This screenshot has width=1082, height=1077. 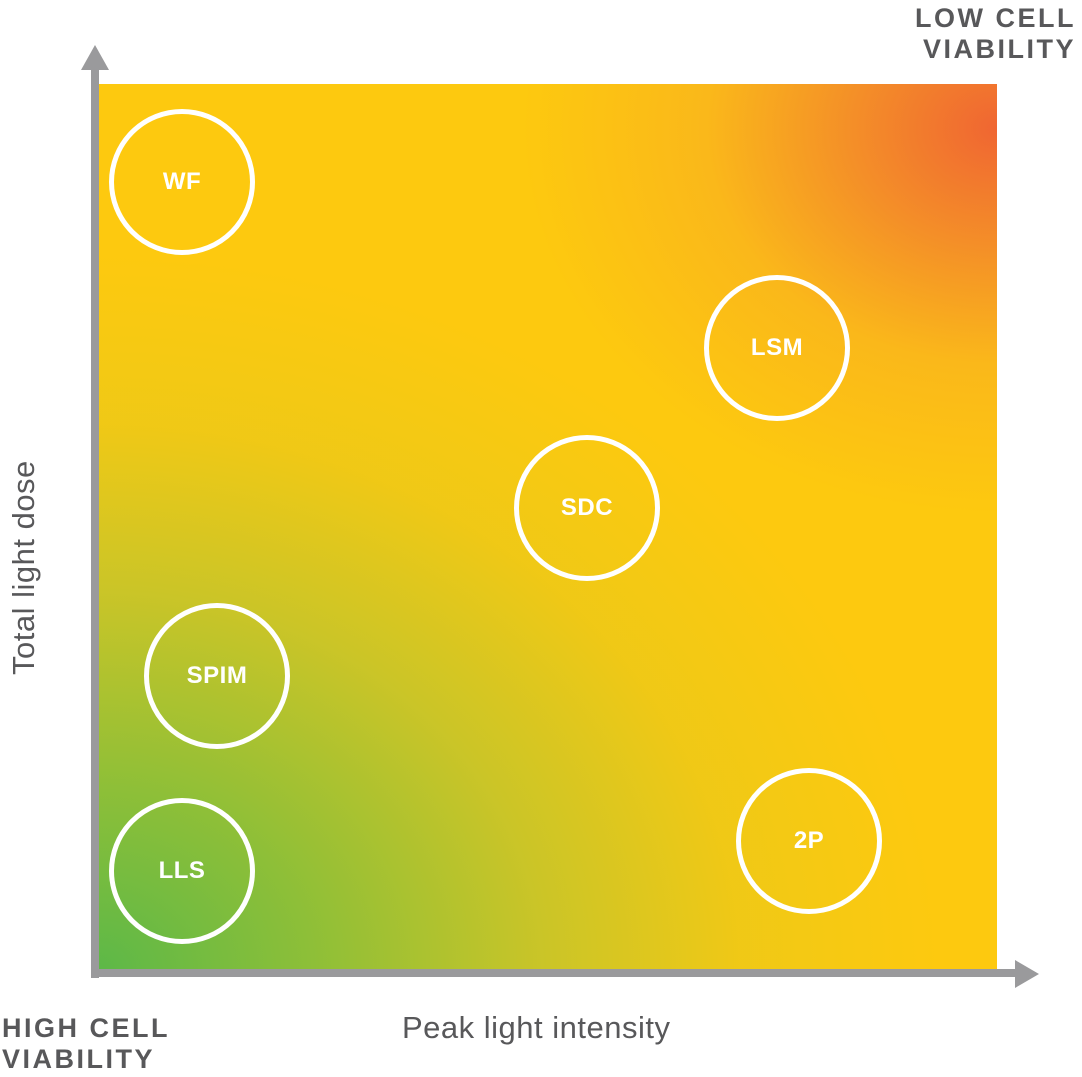 I want to click on y-axis-arrow-icon, so click(x=95, y=57).